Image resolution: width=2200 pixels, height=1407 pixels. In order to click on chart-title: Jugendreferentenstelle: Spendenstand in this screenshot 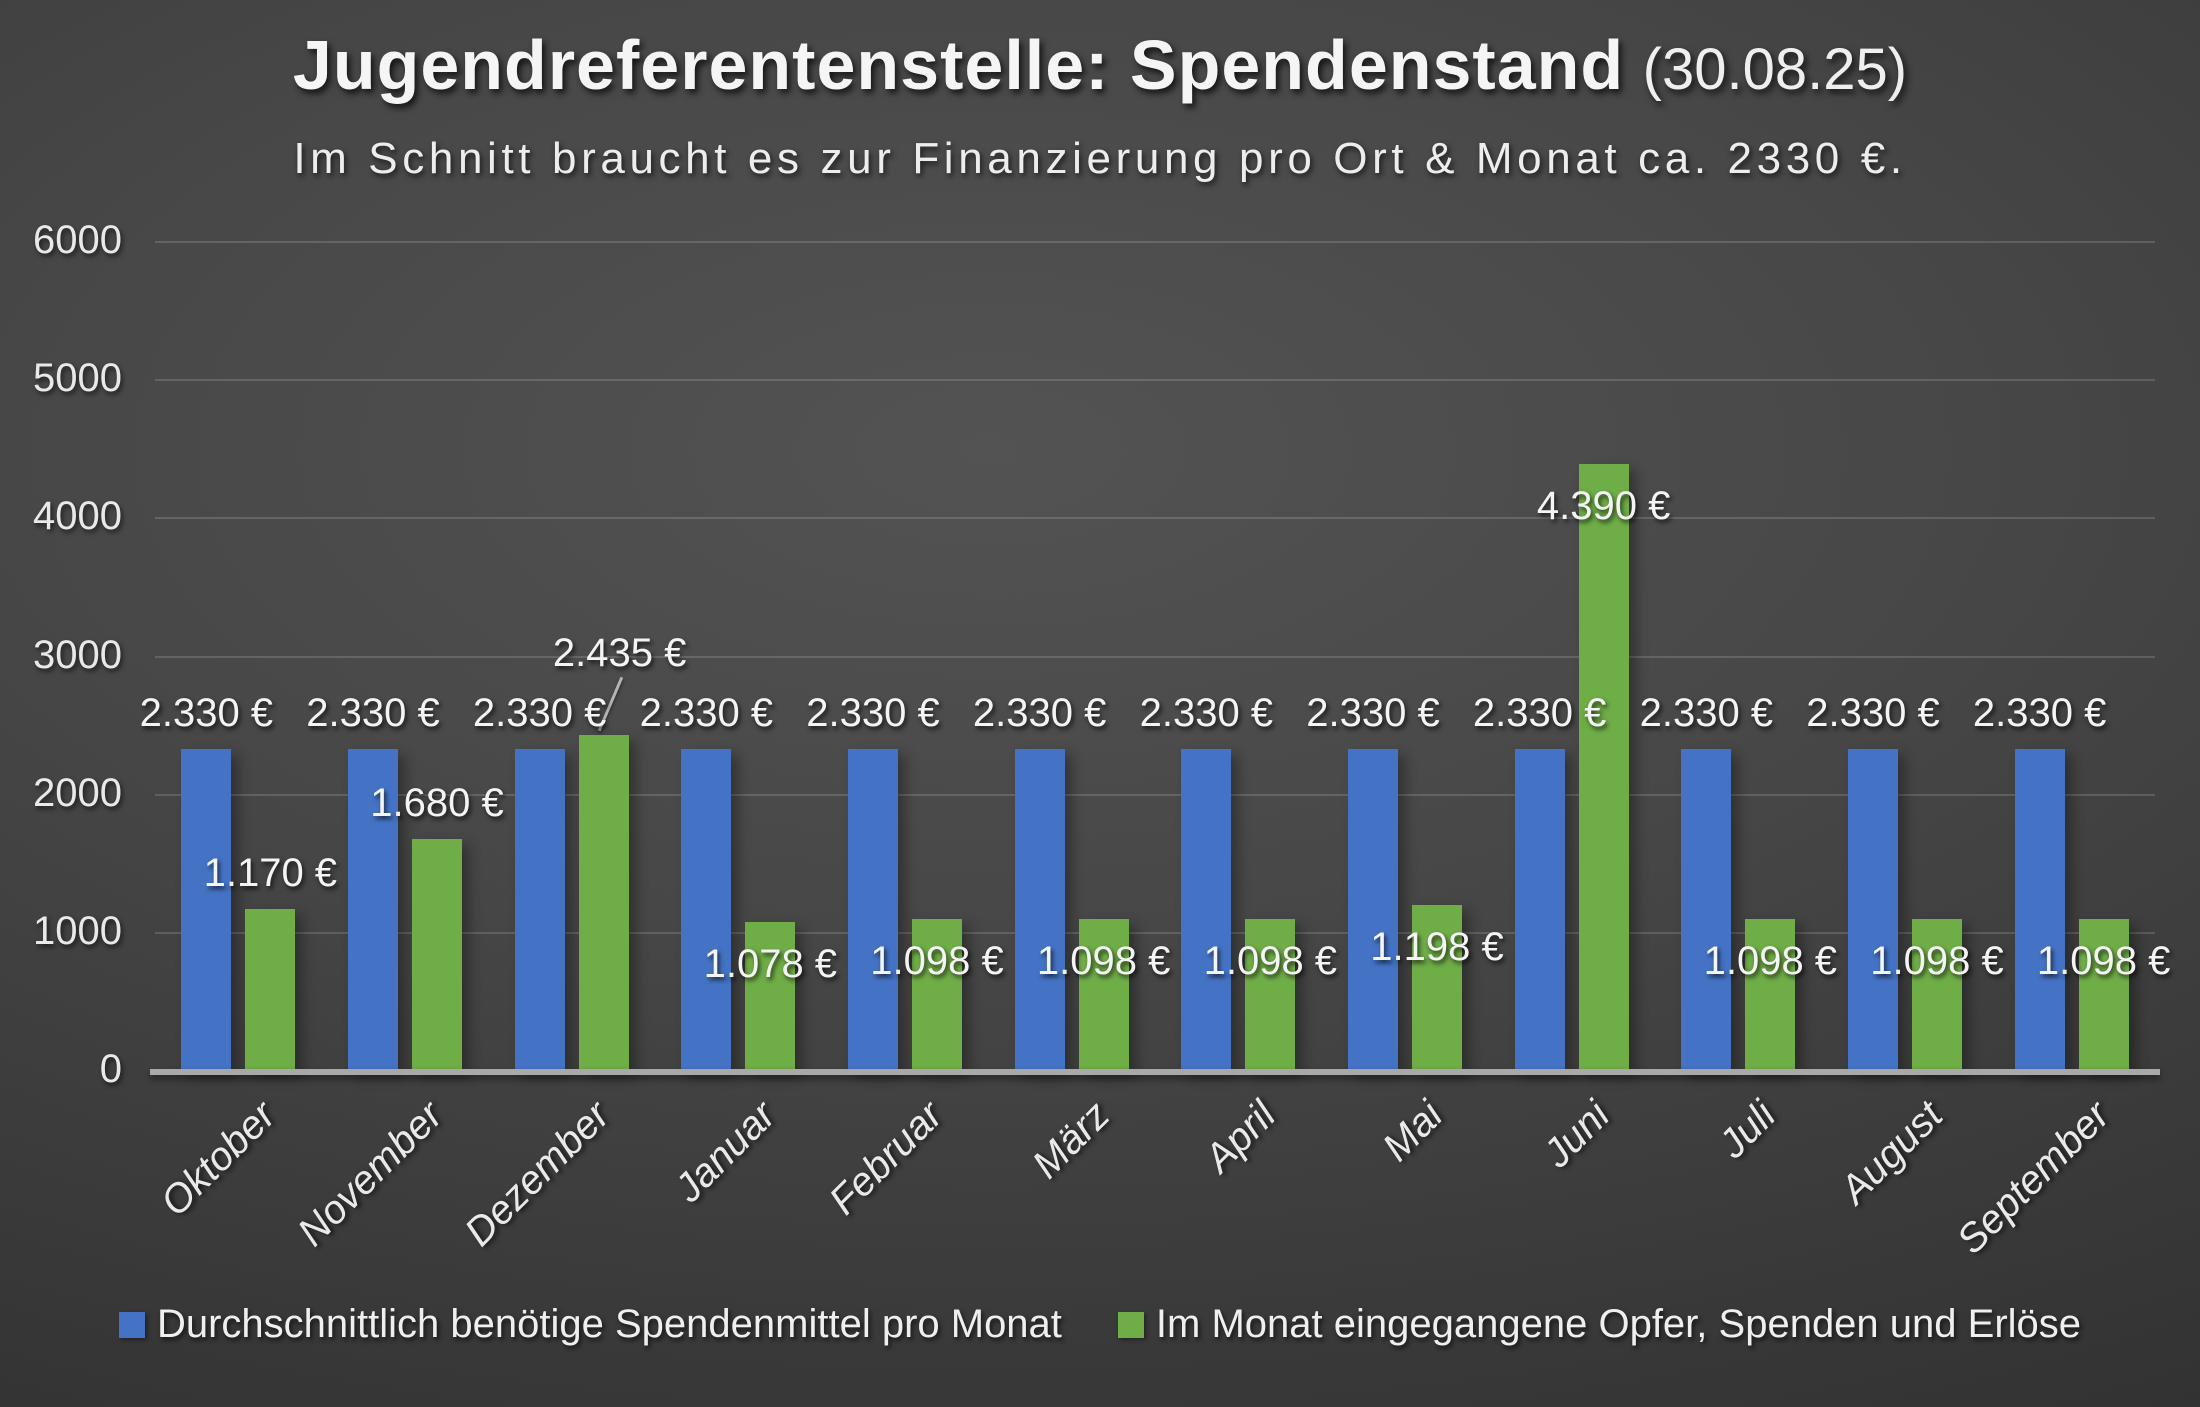, I will do `click(958, 65)`.